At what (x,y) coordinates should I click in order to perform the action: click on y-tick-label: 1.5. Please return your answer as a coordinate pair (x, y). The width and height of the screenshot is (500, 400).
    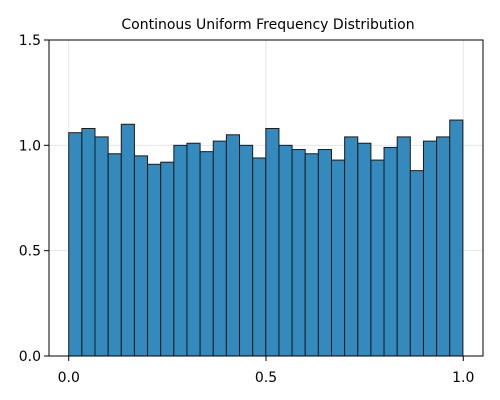
    Looking at the image, I should click on (30, 41).